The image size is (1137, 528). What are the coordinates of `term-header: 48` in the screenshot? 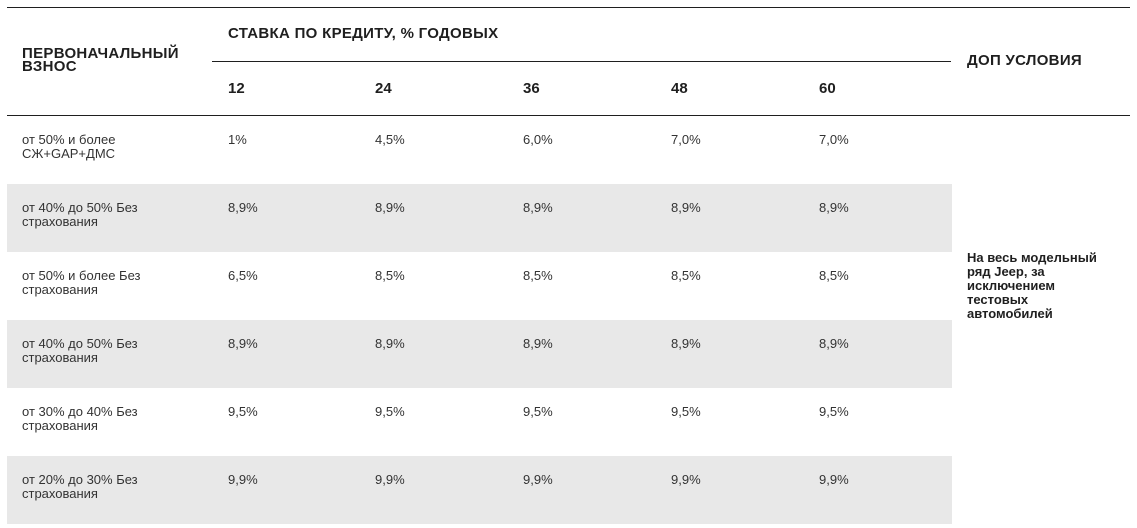 It's located at (679, 88).